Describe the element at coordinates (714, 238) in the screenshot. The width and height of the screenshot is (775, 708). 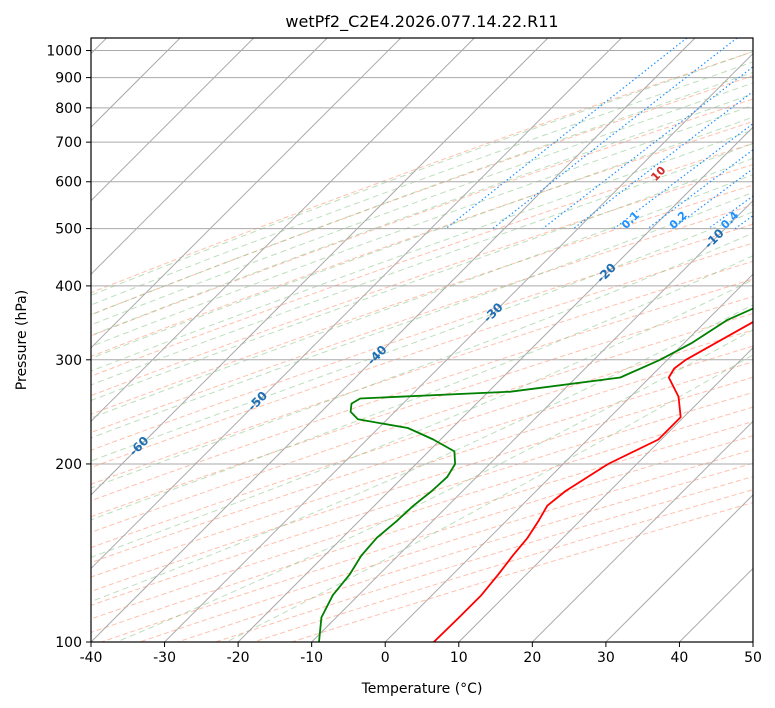
I see `isotherm-label: -10` at that location.